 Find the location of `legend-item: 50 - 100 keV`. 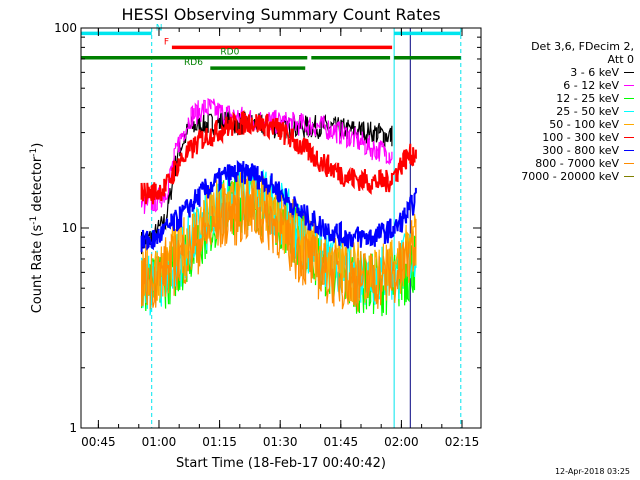

legend-item: 50 - 100 keV is located at coordinates (559, 124).